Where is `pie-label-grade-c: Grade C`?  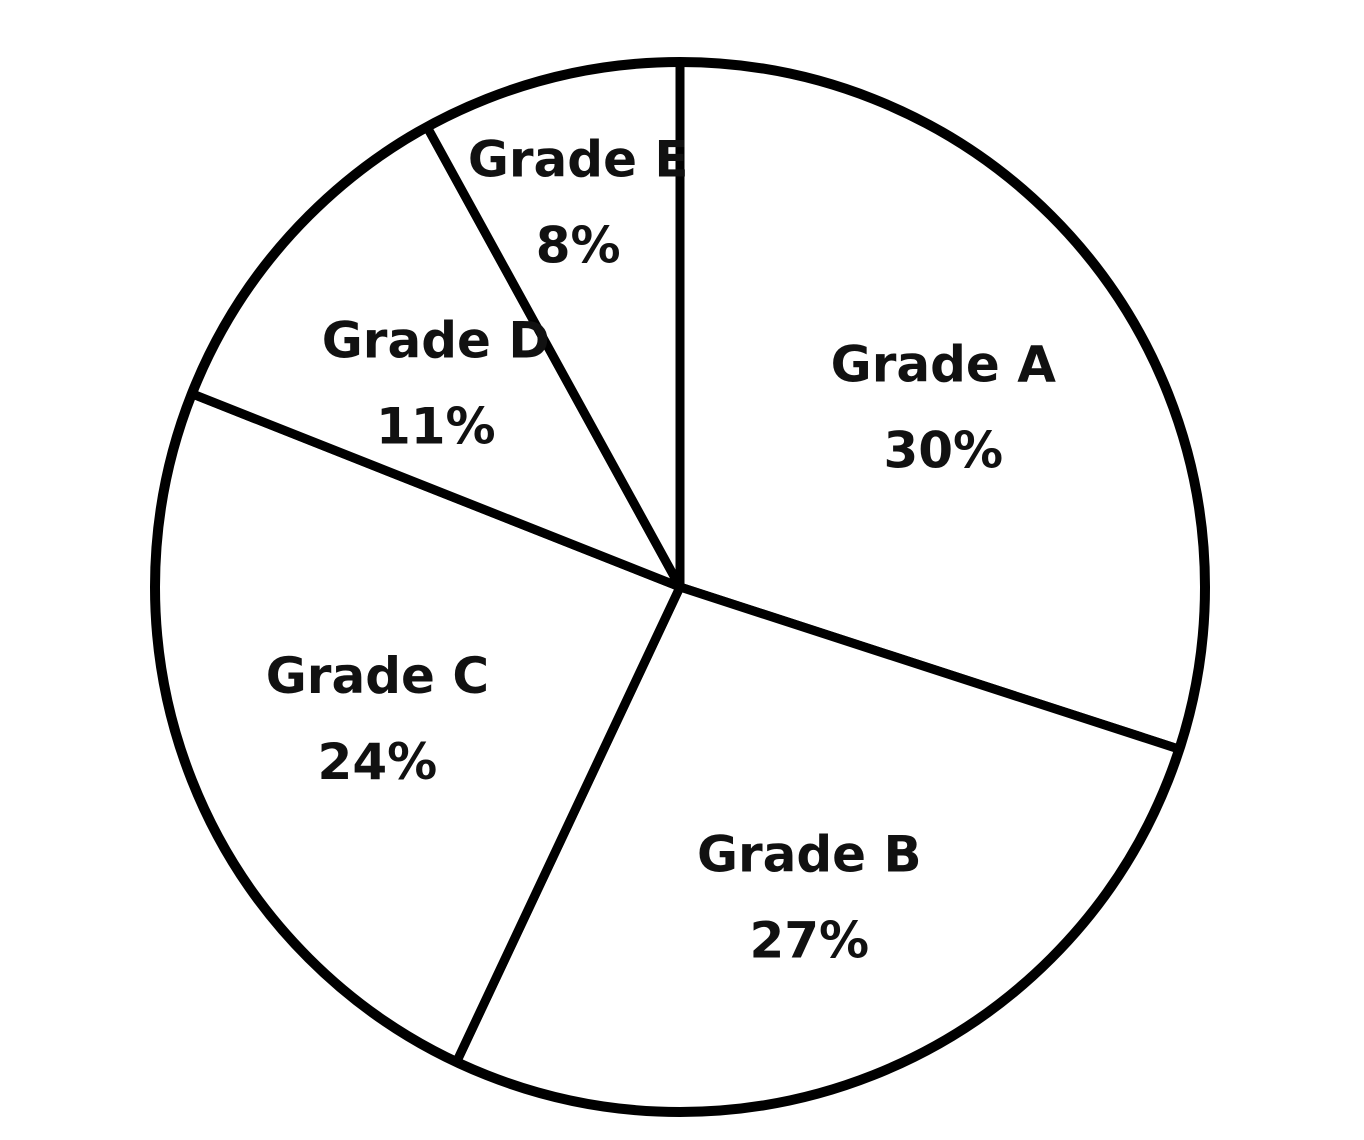
pie-label-grade-c: Grade C is located at coordinates (377, 676).